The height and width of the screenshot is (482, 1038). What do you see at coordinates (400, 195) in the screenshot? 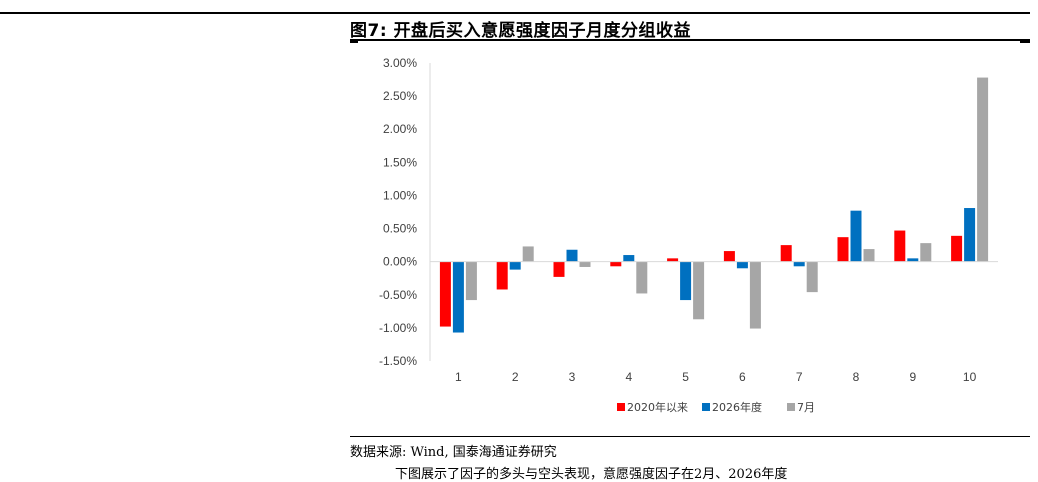
I see `y-tick-label: 1.00%` at bounding box center [400, 195].